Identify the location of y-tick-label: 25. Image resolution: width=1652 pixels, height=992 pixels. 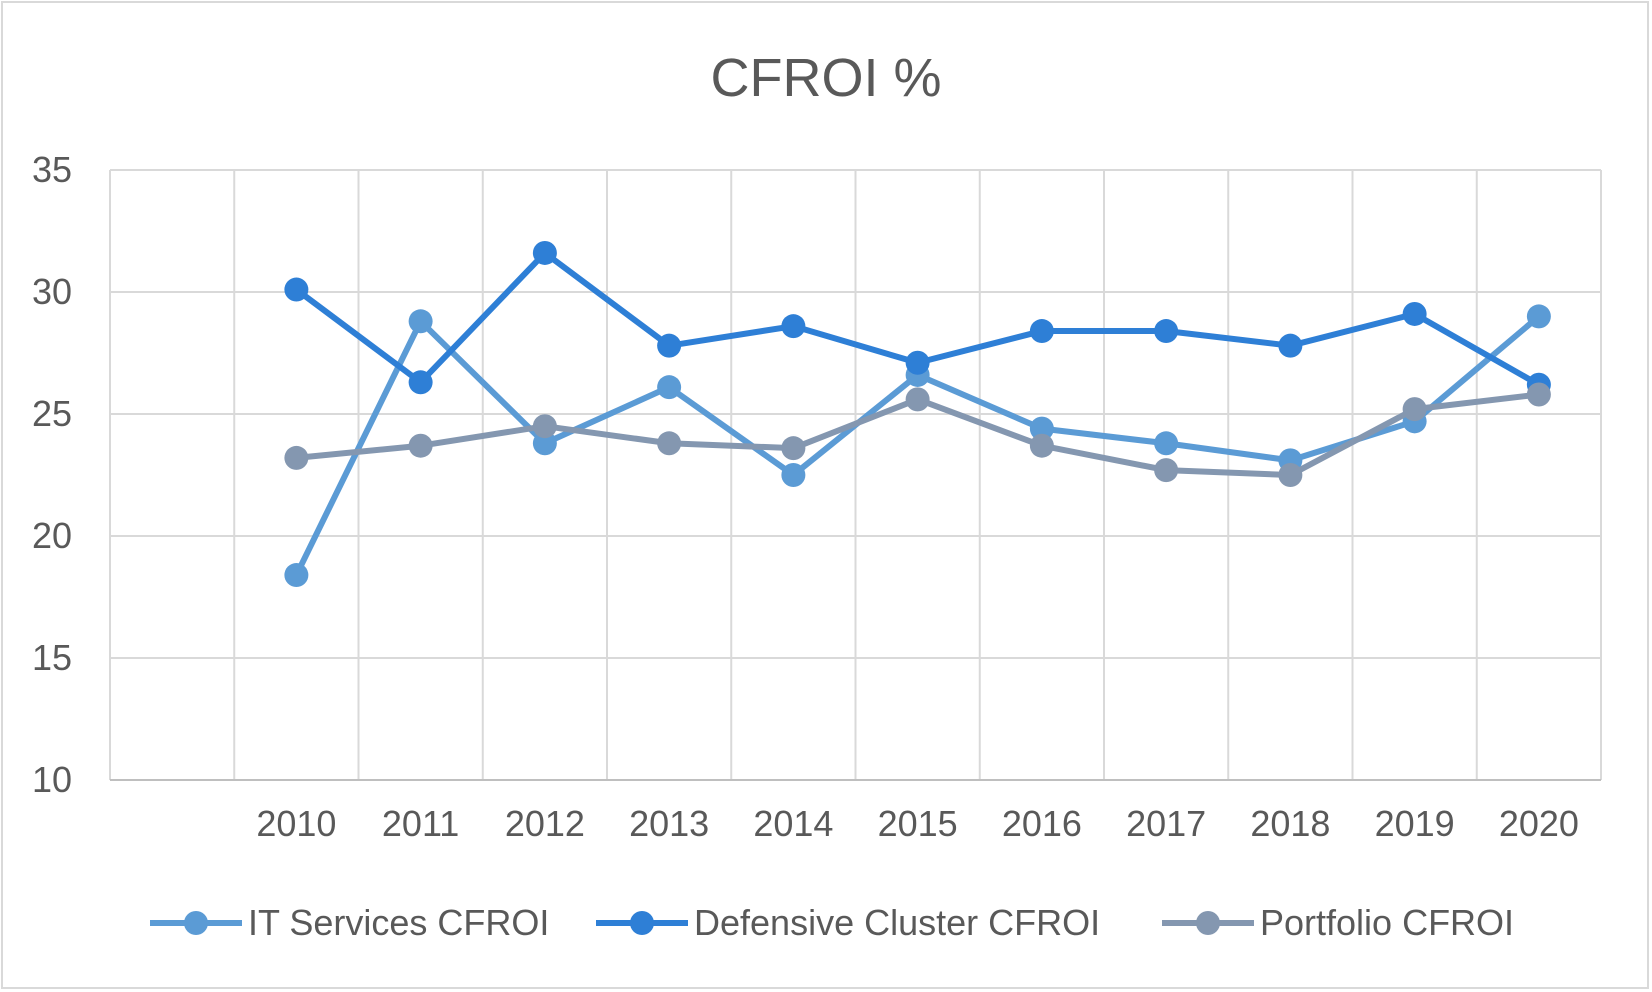
(52, 413).